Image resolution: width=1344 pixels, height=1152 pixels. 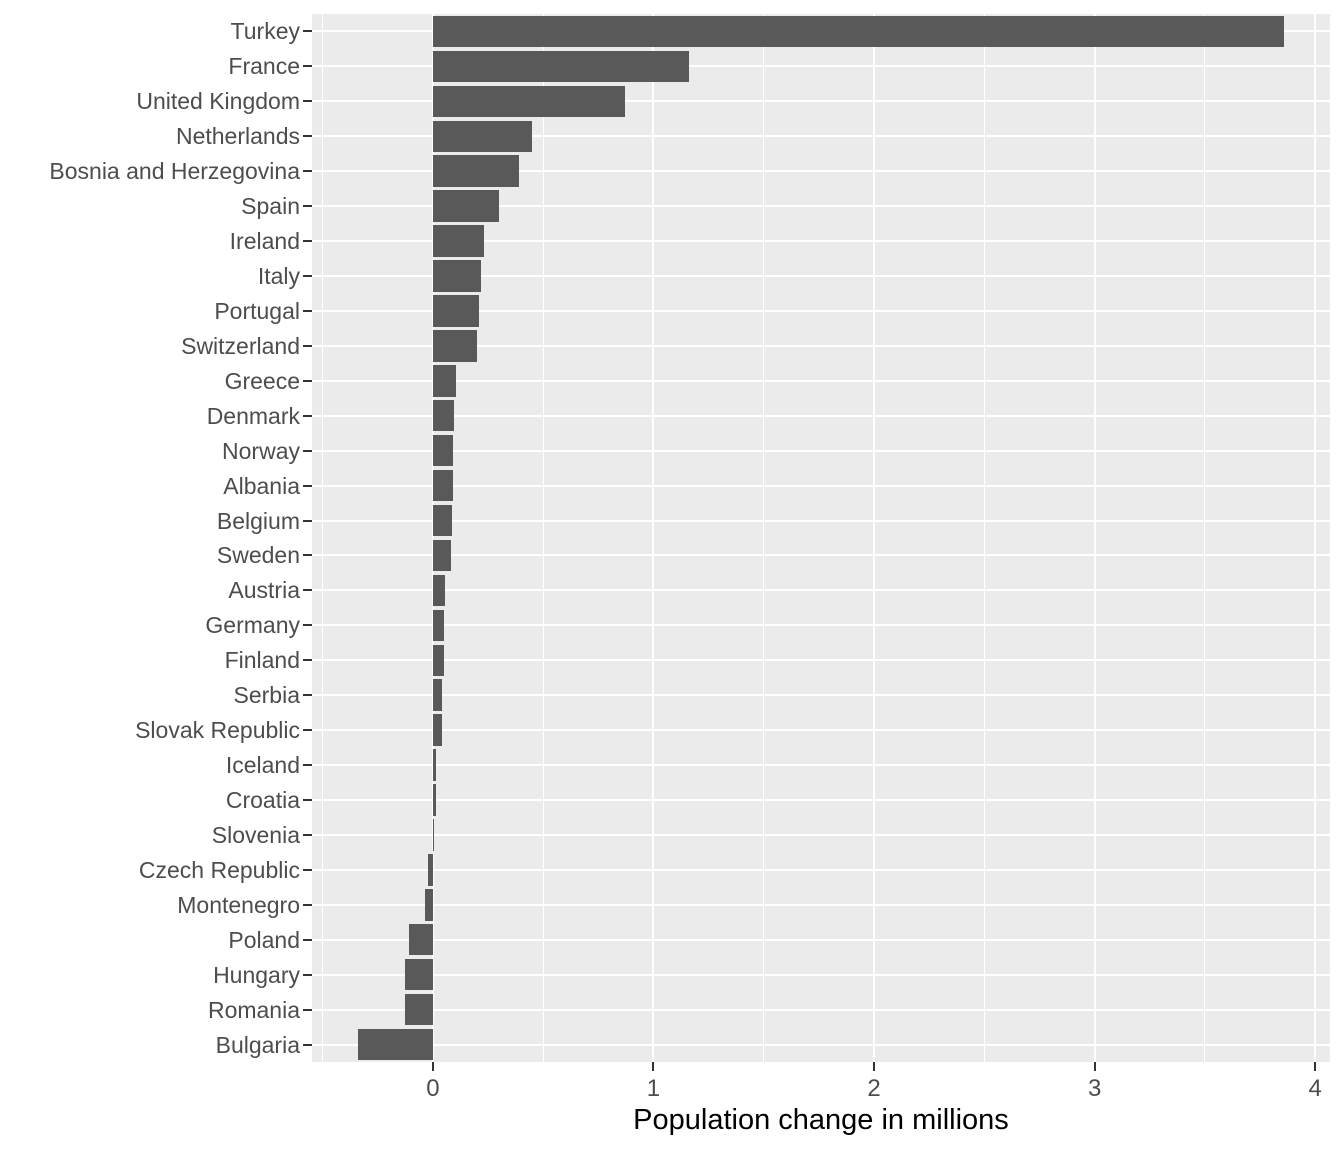 What do you see at coordinates (258, 520) in the screenshot?
I see `y-tick-label: Belgium` at bounding box center [258, 520].